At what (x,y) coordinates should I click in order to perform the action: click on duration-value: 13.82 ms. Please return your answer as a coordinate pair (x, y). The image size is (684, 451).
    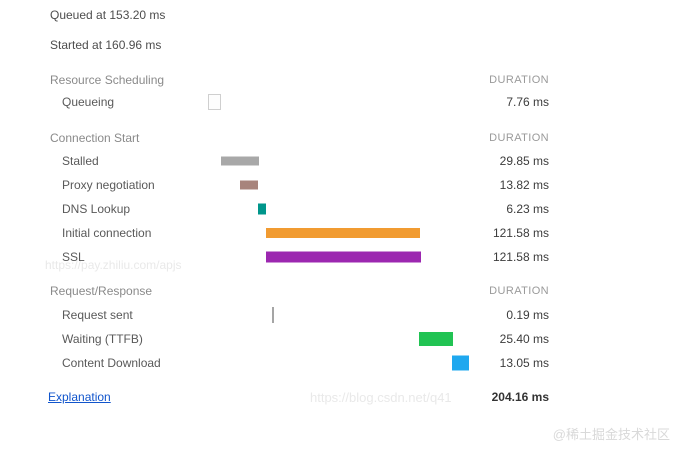
    Looking at the image, I should click on (524, 185).